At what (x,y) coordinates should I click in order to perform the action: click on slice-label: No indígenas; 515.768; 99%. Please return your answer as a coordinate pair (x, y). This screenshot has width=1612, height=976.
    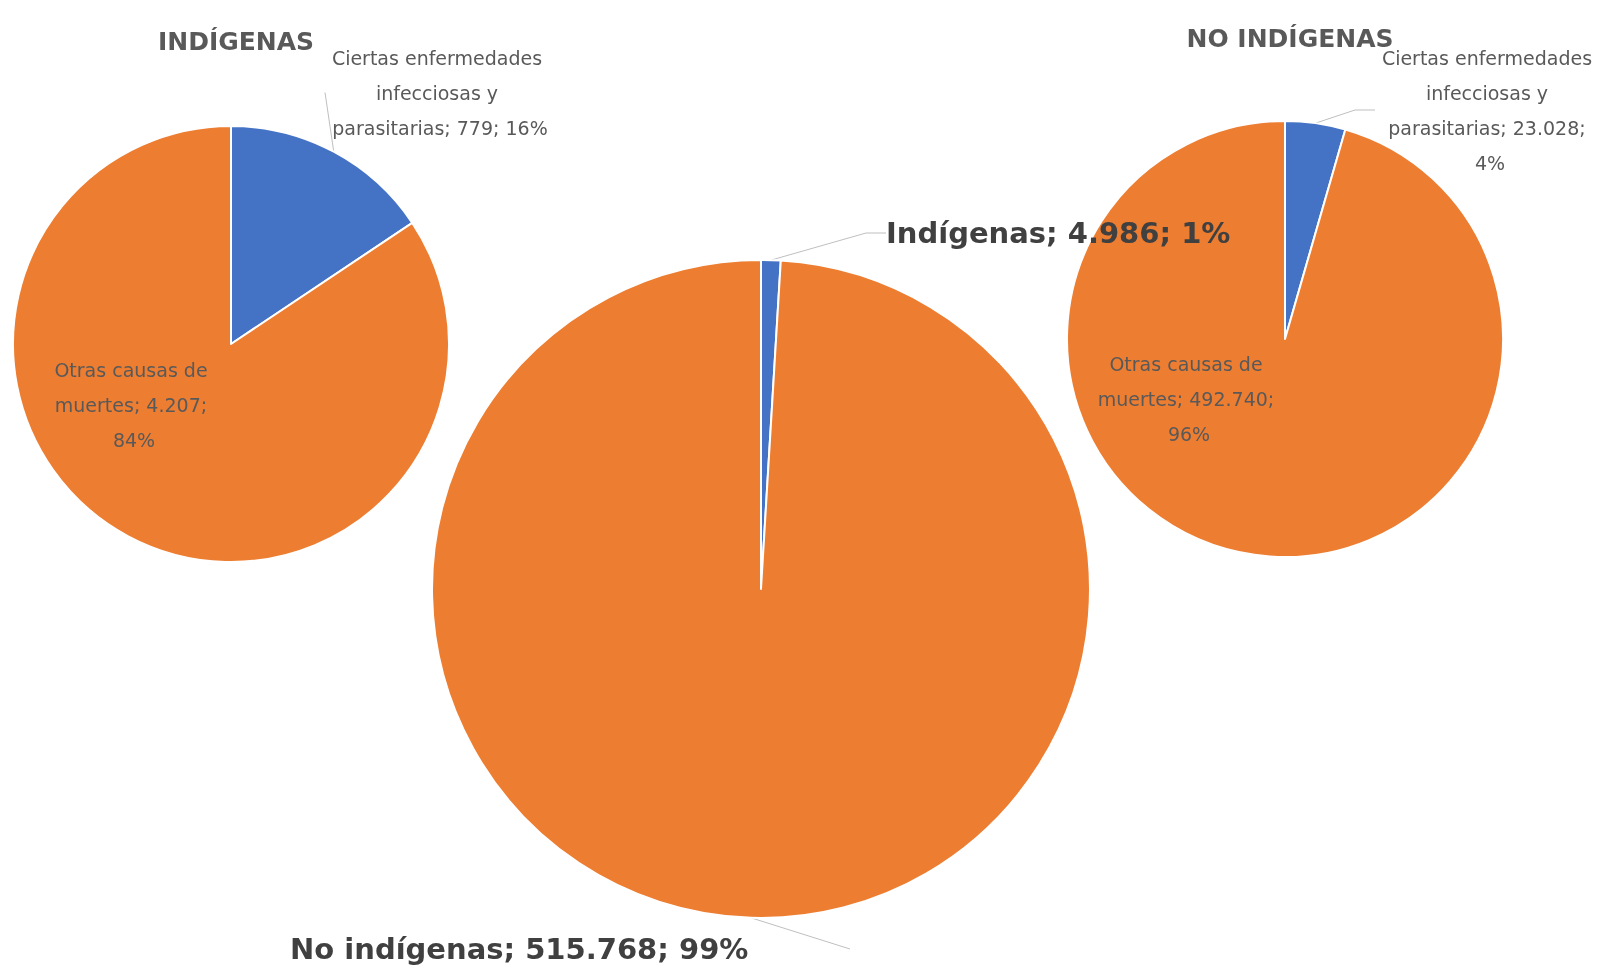
    Looking at the image, I should click on (519, 949).